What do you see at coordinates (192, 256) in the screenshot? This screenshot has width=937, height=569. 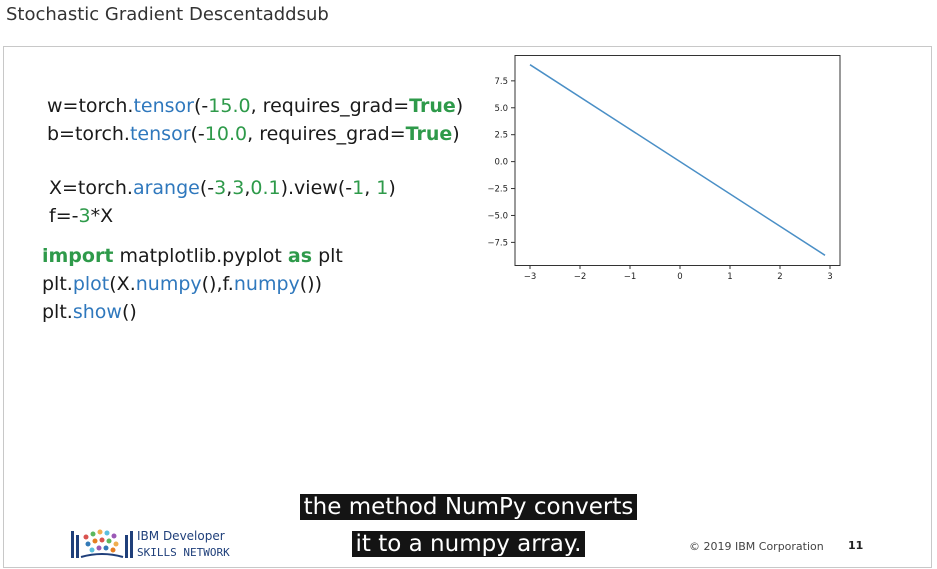 I see `code-line-5: import matplotlib.pyplot as plt` at bounding box center [192, 256].